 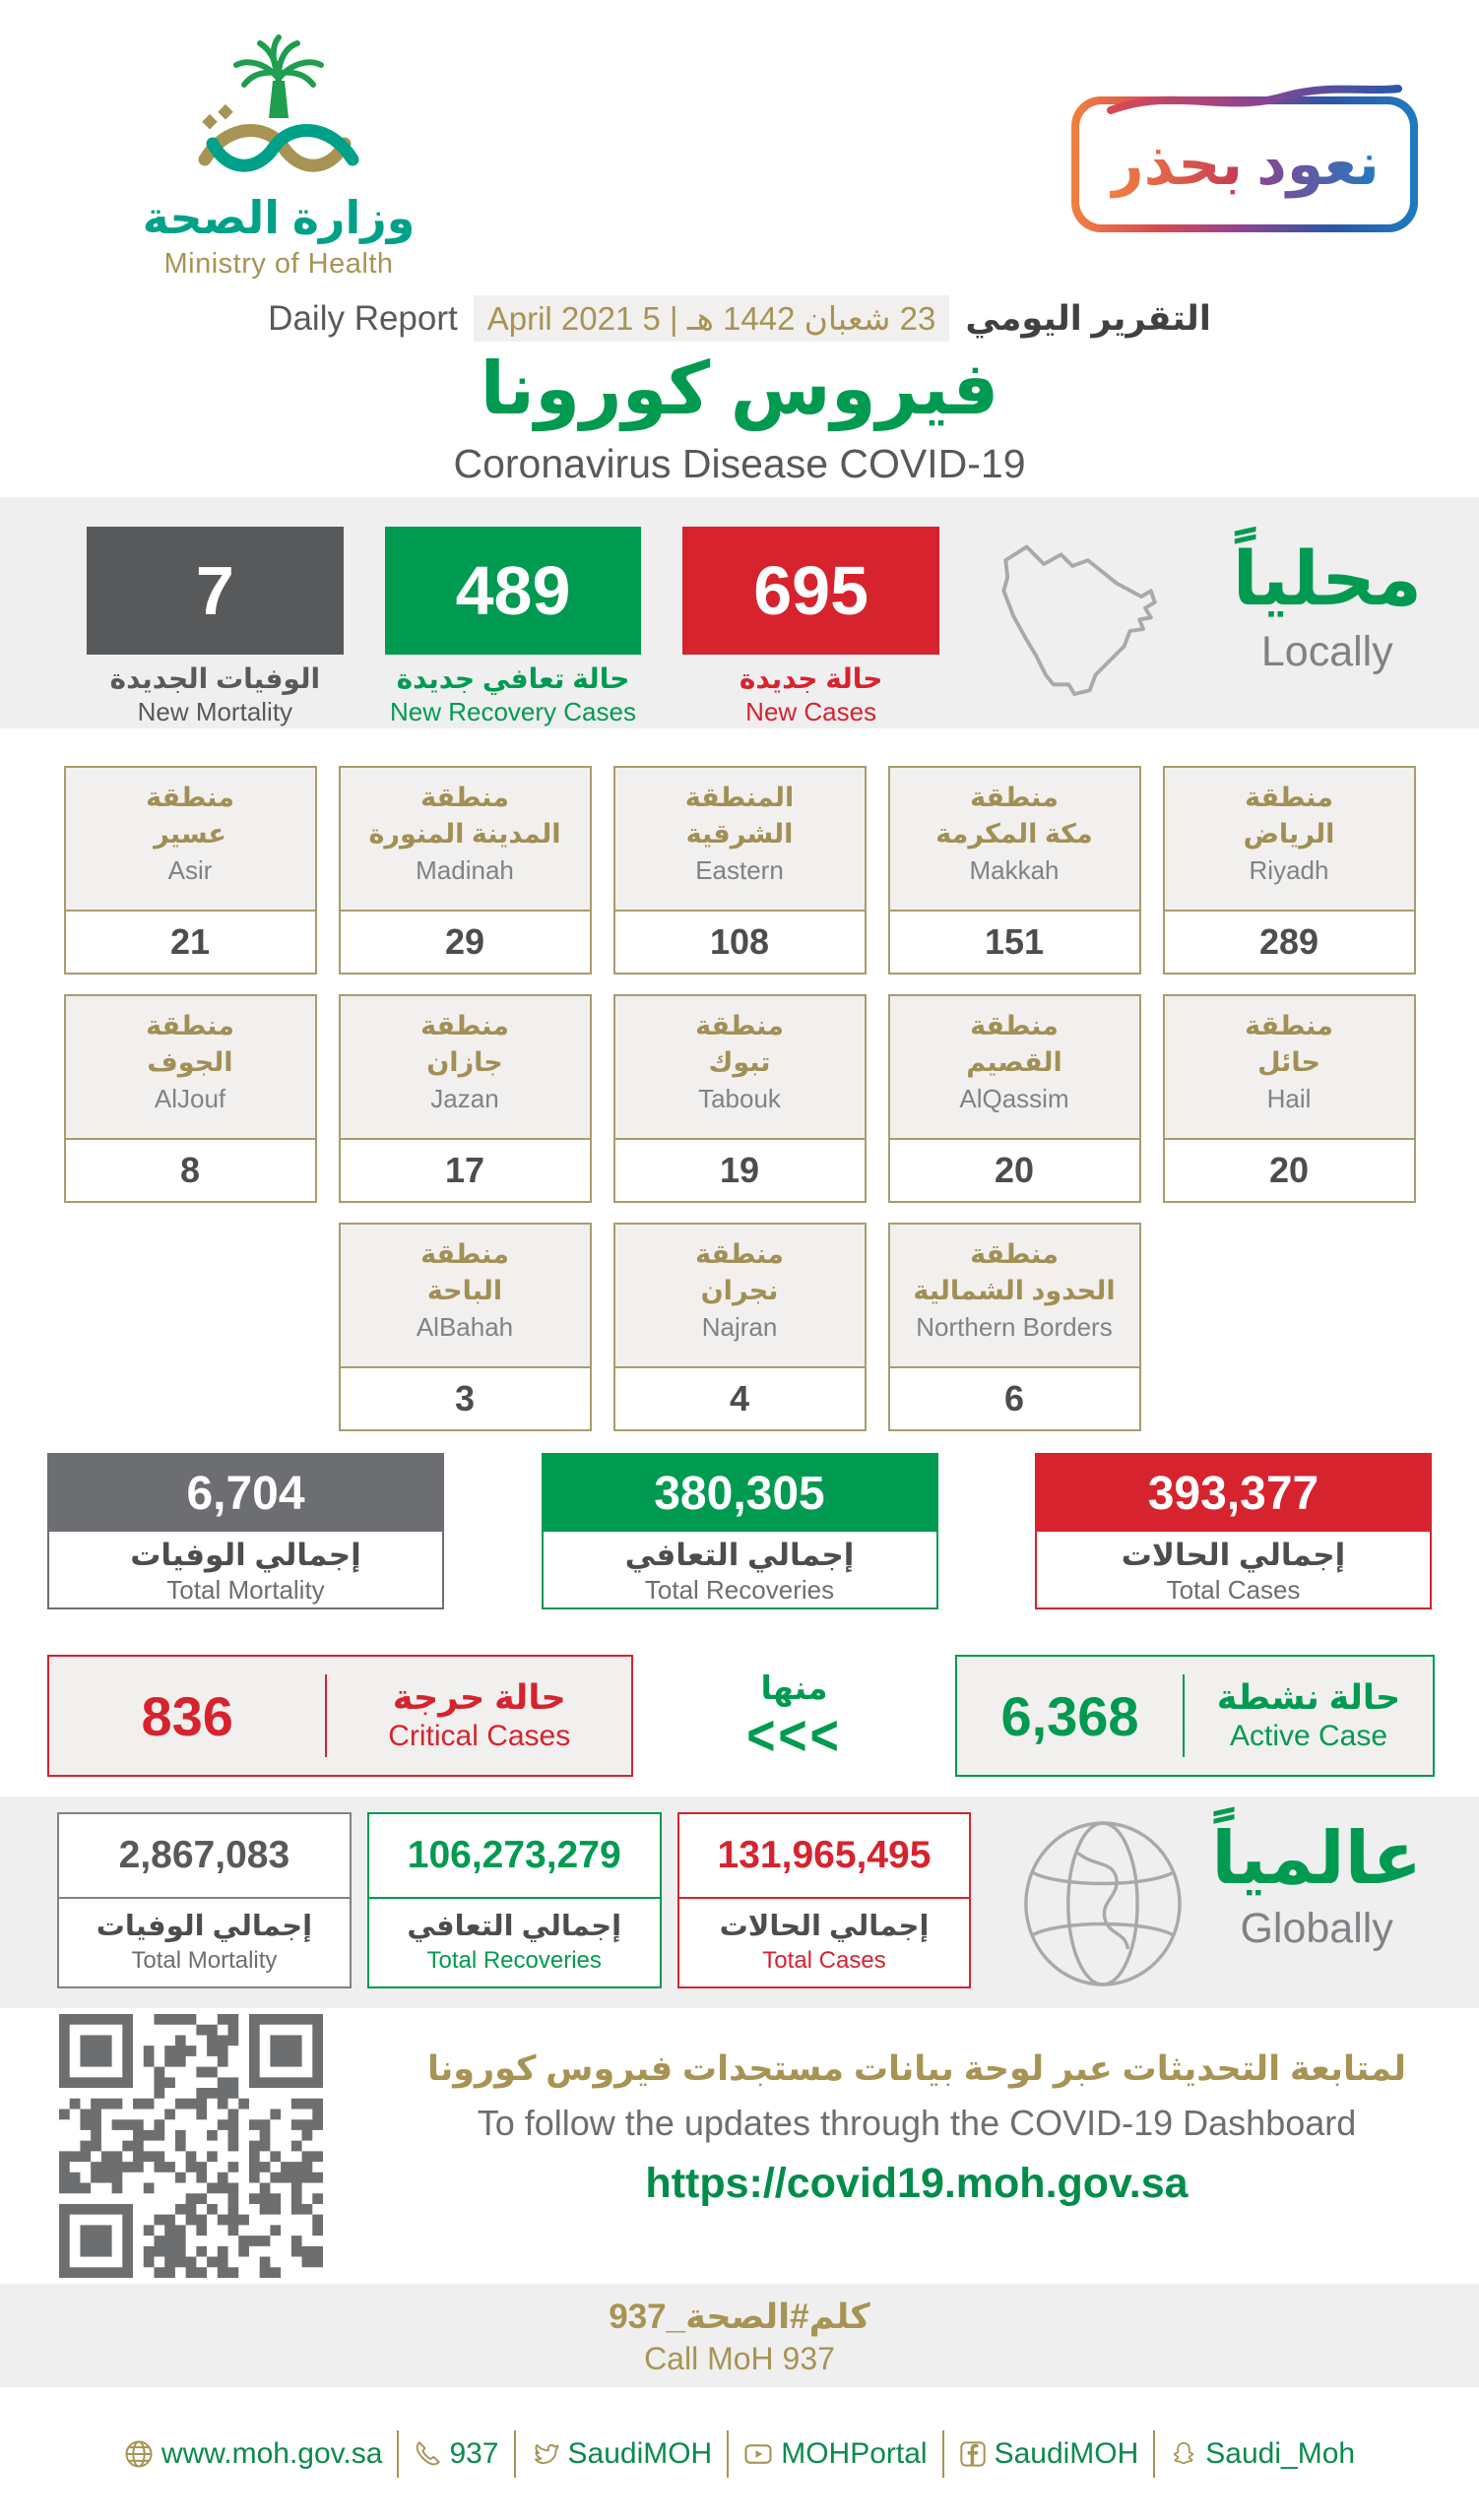 I want to click on region-name-ar-line2: الباحة, so click(x=465, y=1290).